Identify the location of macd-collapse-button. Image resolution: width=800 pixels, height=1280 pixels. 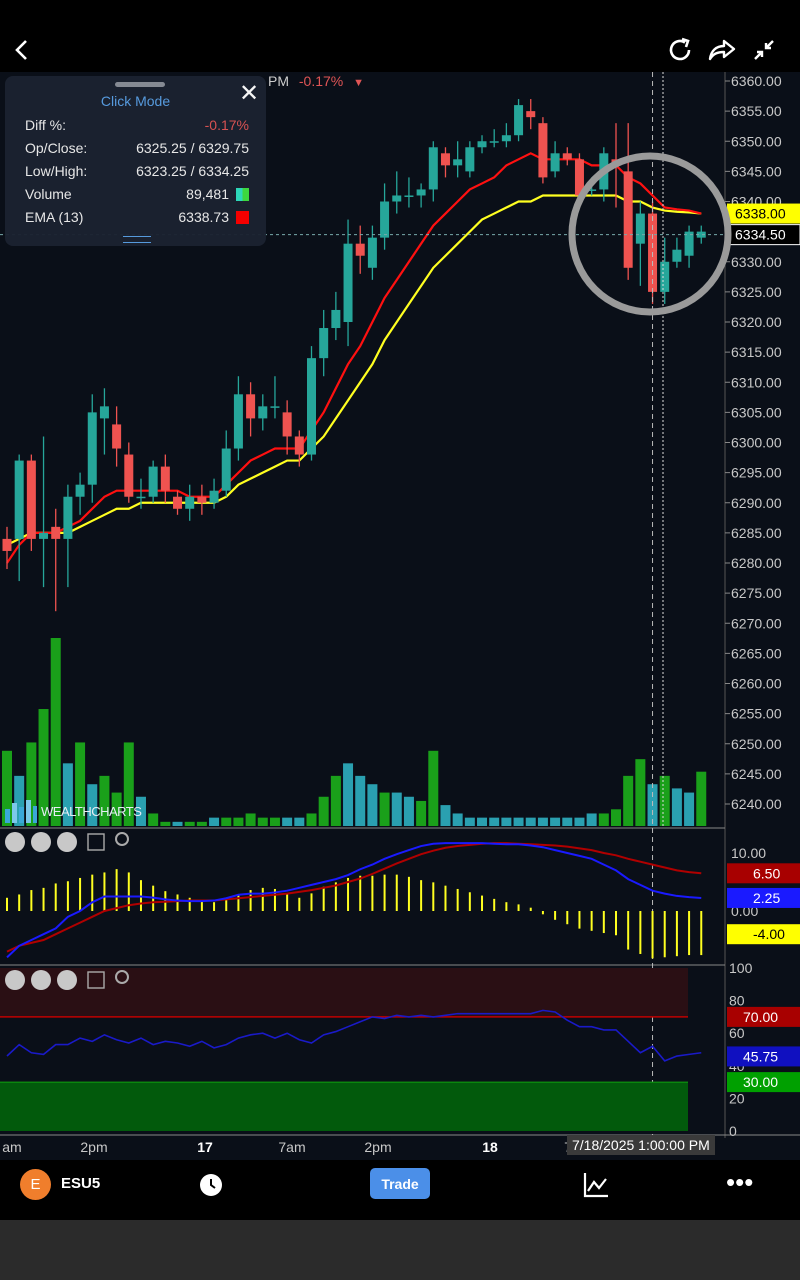
(41, 842).